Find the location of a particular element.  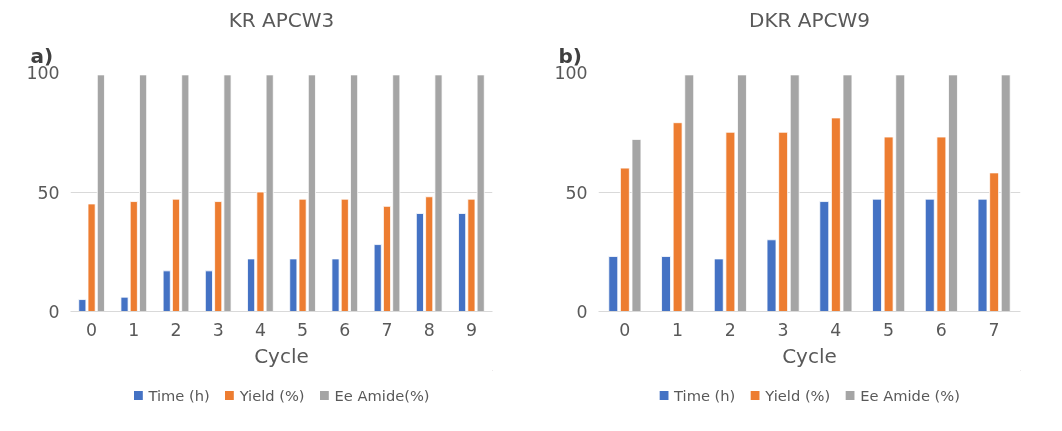

x-tick-label: 9 is located at coordinates (471, 329).